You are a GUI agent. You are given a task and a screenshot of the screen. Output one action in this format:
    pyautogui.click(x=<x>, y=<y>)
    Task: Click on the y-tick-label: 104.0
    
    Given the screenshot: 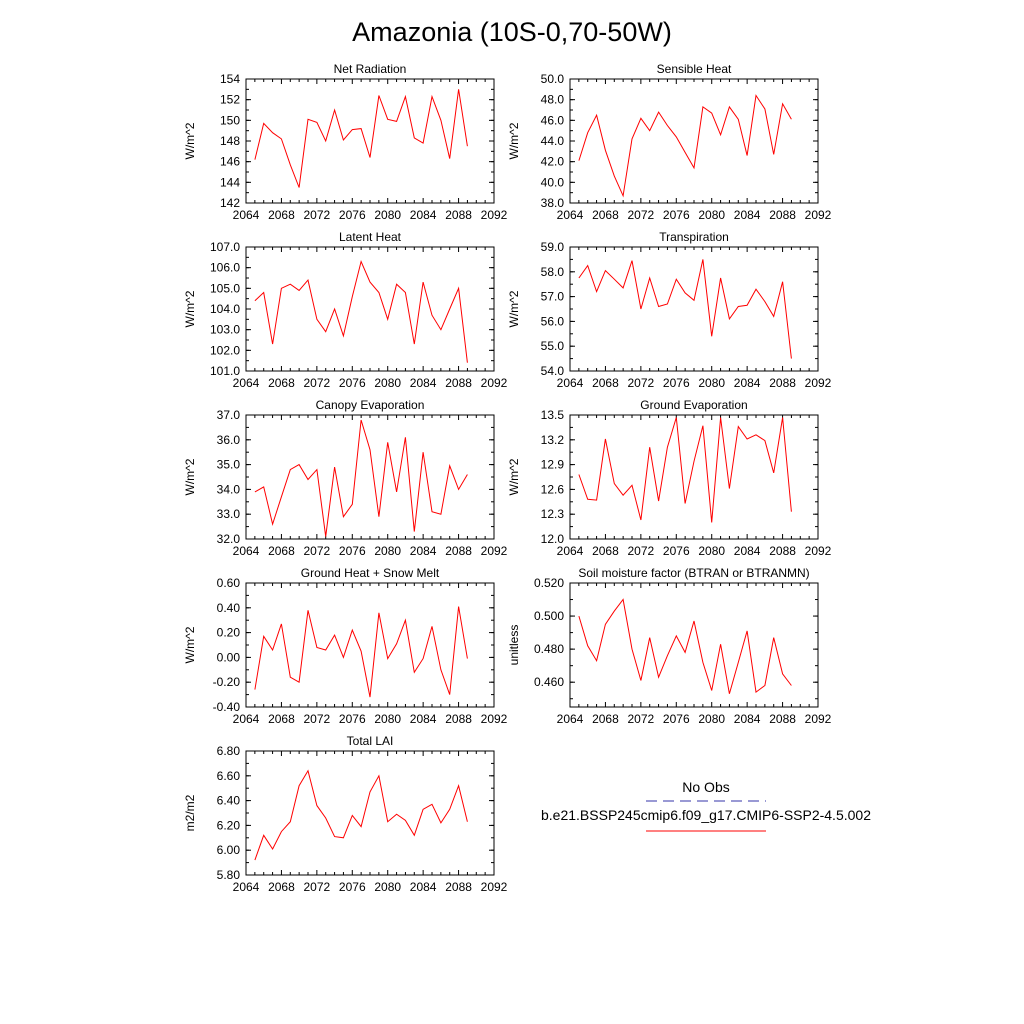 What is the action you would take?
    pyautogui.click(x=225, y=309)
    